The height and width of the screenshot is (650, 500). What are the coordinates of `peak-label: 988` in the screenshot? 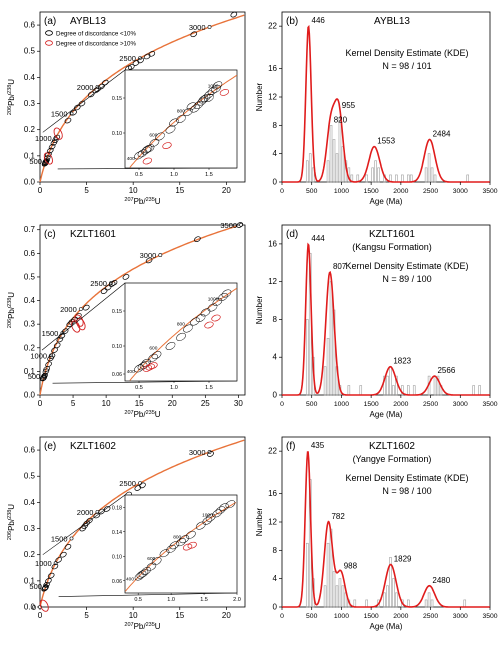 It's located at (351, 566).